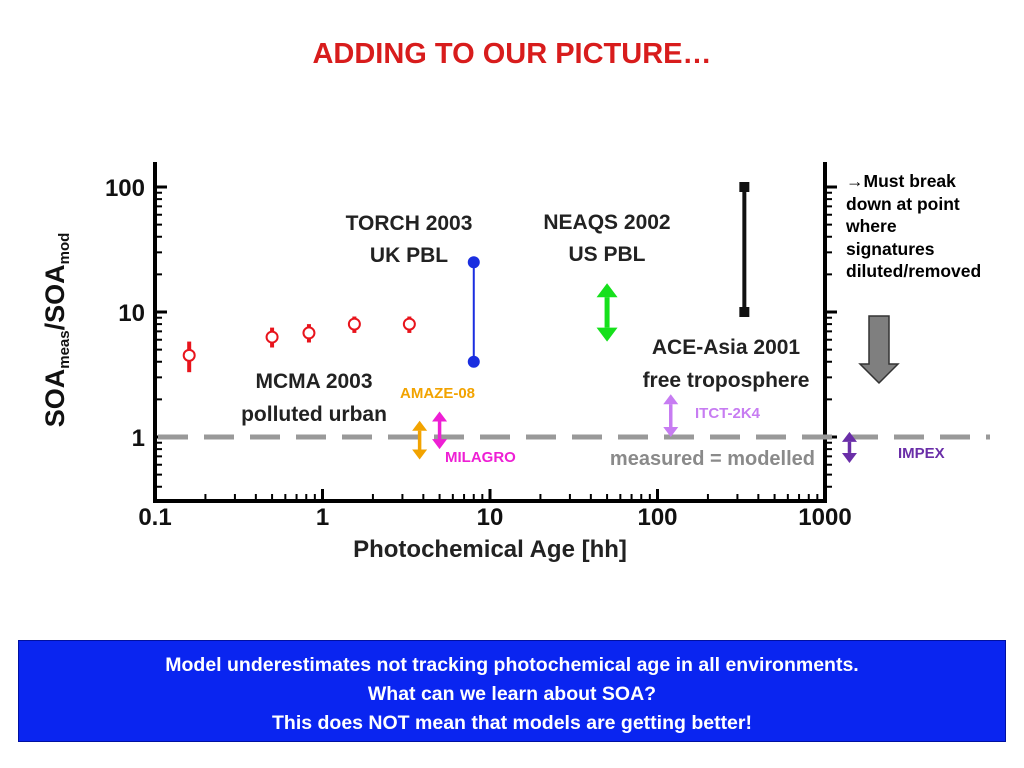 This screenshot has width=1024, height=768. I want to click on y-tick-label: 10, so click(131, 313).